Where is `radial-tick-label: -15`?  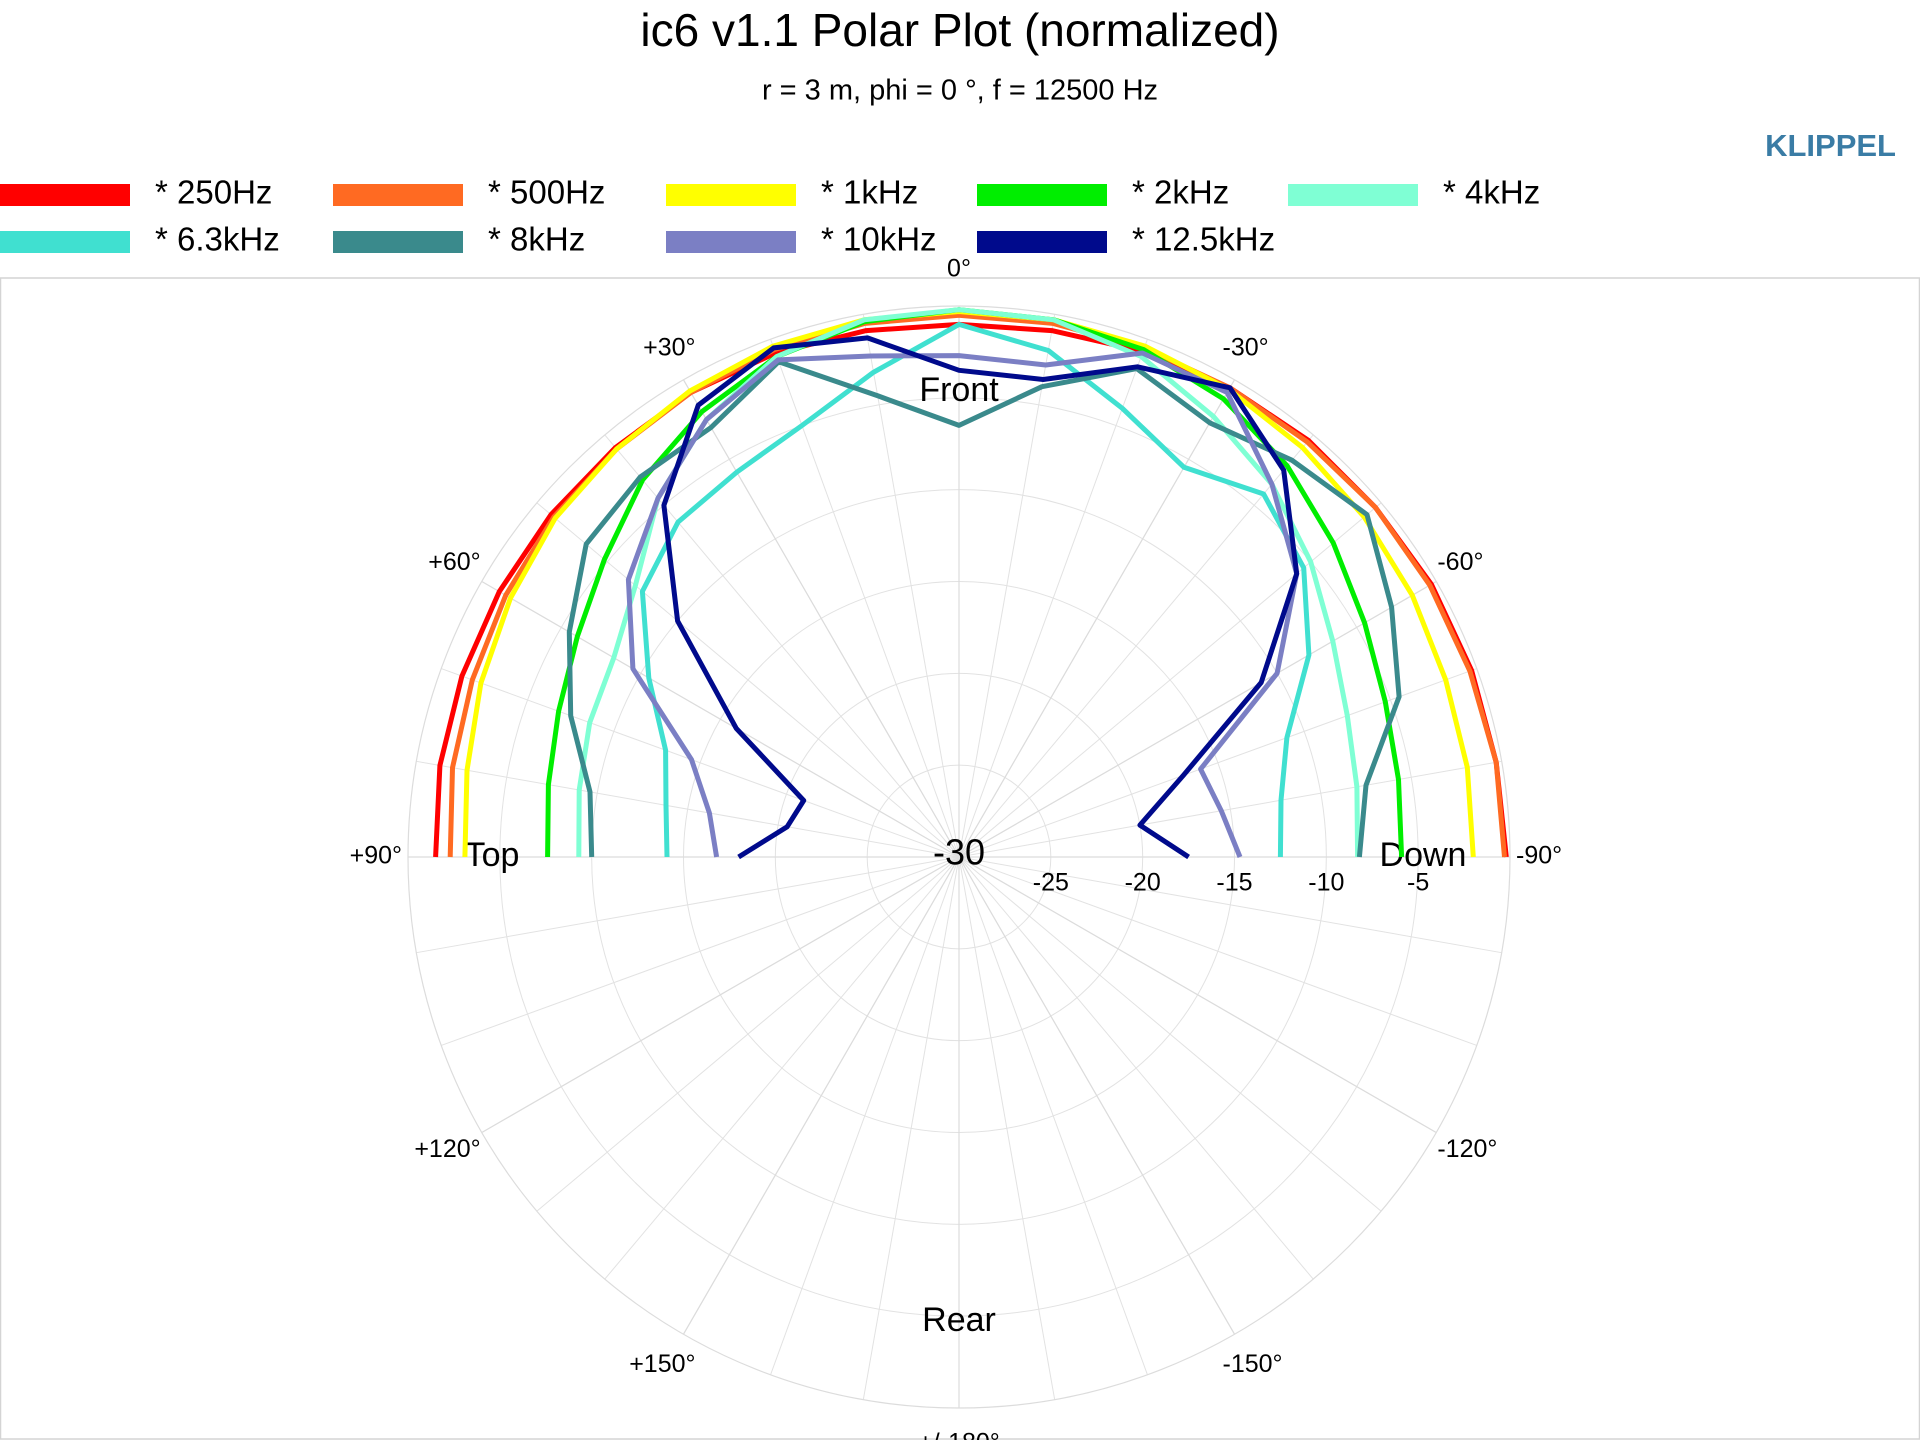 radial-tick-label: -15 is located at coordinates (1234, 883).